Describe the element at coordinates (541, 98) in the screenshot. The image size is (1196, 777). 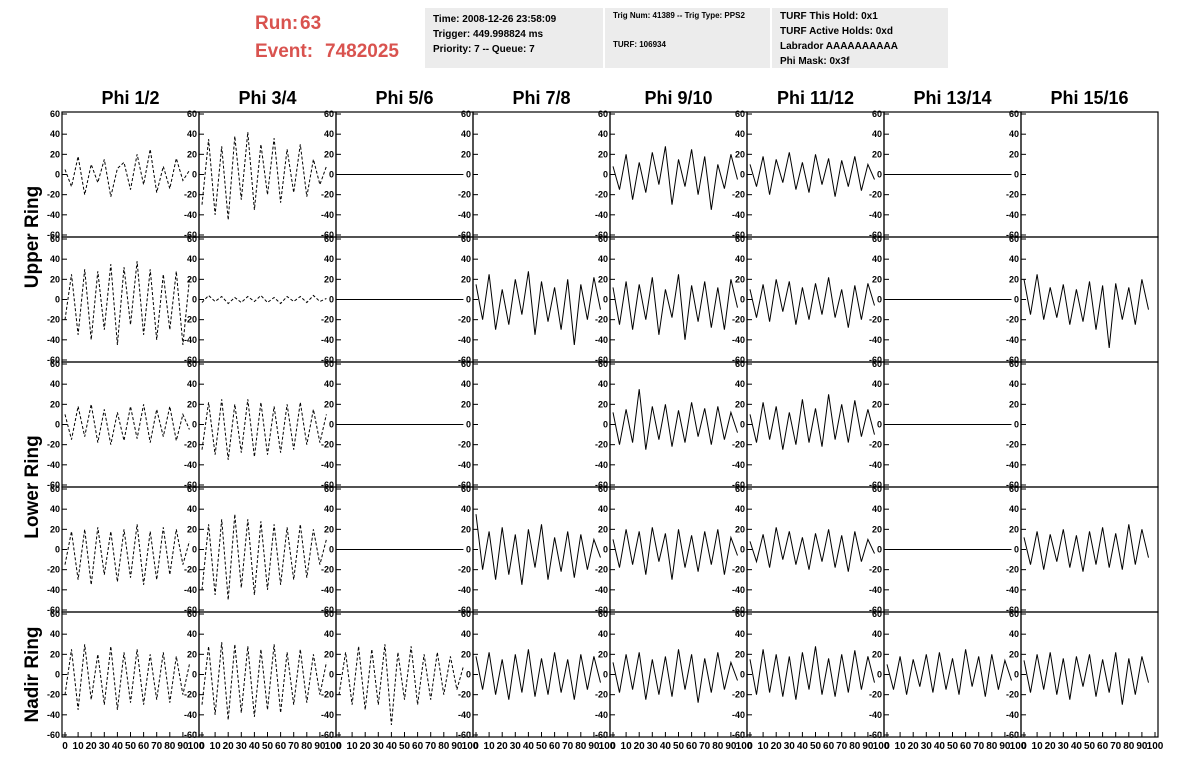
I see `column-title: Phi 7/8` at that location.